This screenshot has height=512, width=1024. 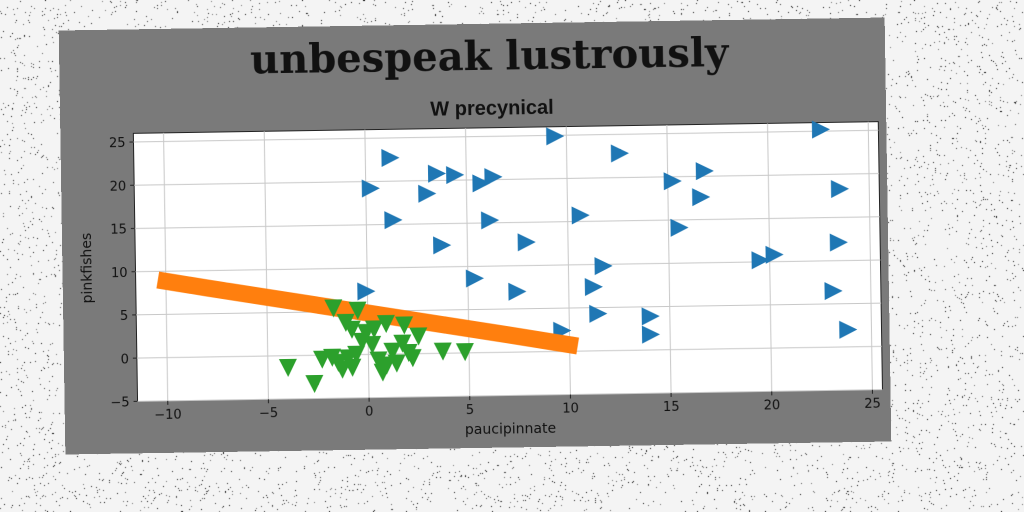 What do you see at coordinates (510, 429) in the screenshot?
I see `x-axis-label: paucipinnate` at bounding box center [510, 429].